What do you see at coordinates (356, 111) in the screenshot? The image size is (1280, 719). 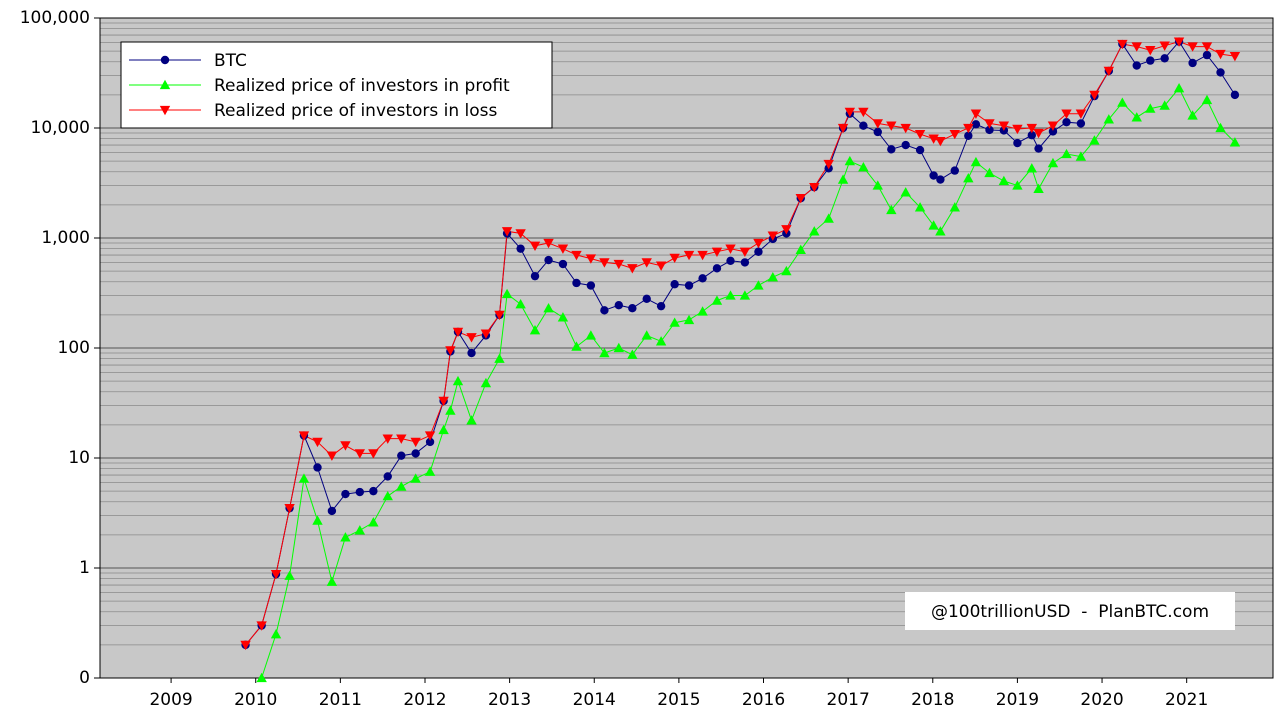 I see `legend-label: Realized price of investors in loss` at bounding box center [356, 111].